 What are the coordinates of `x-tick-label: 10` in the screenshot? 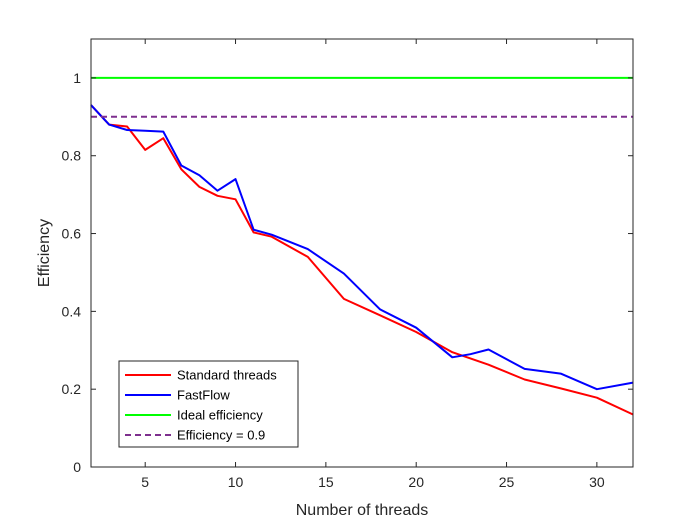 It's located at (236, 482).